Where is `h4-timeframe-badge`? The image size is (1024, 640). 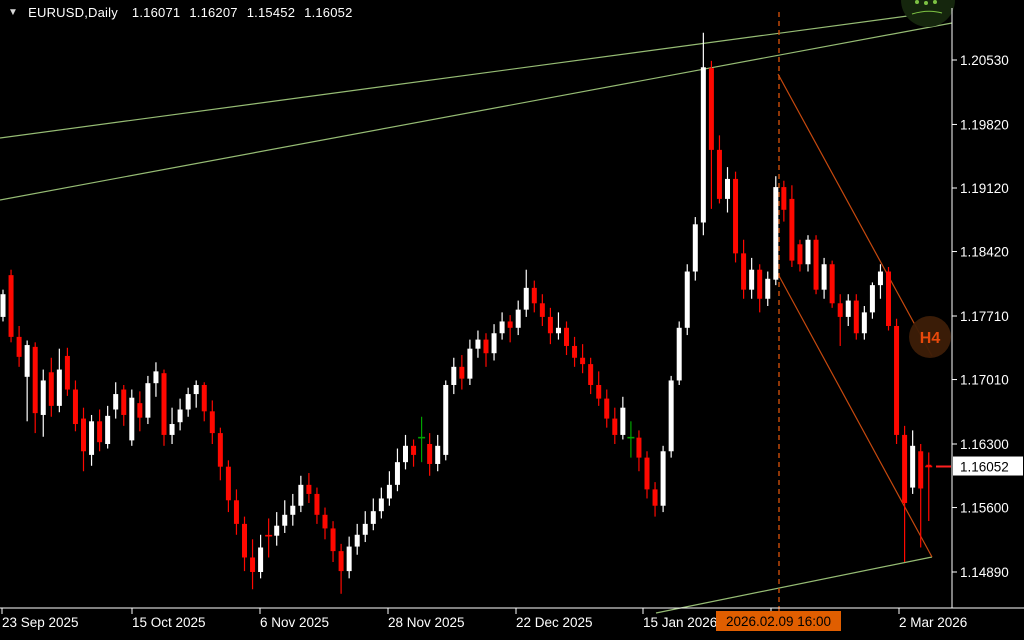 h4-timeframe-badge is located at coordinates (930, 337).